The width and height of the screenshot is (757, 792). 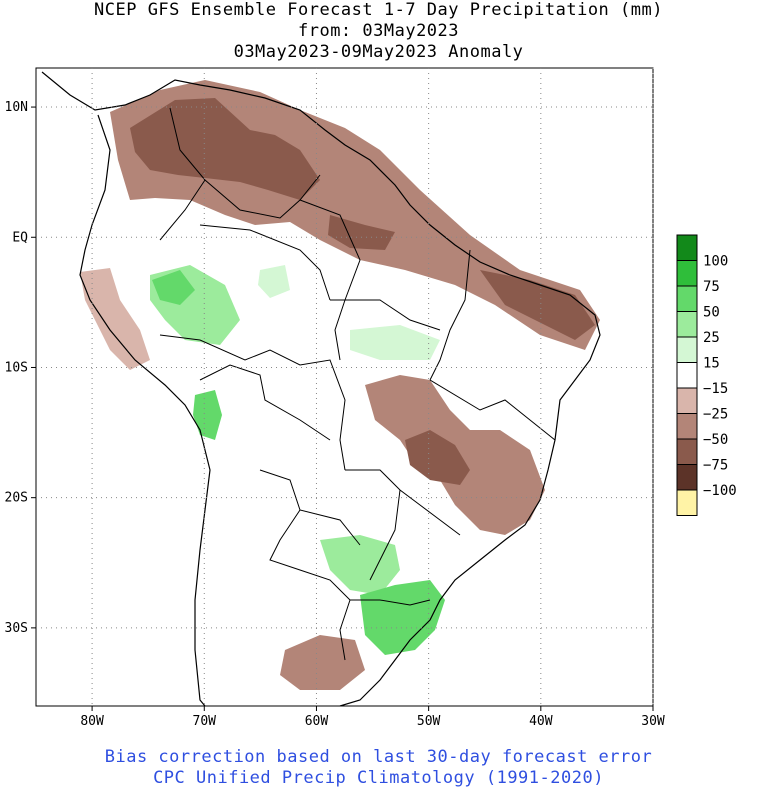 What do you see at coordinates (16, 367) in the screenshot?
I see `tick-label-lat: 10S` at bounding box center [16, 367].